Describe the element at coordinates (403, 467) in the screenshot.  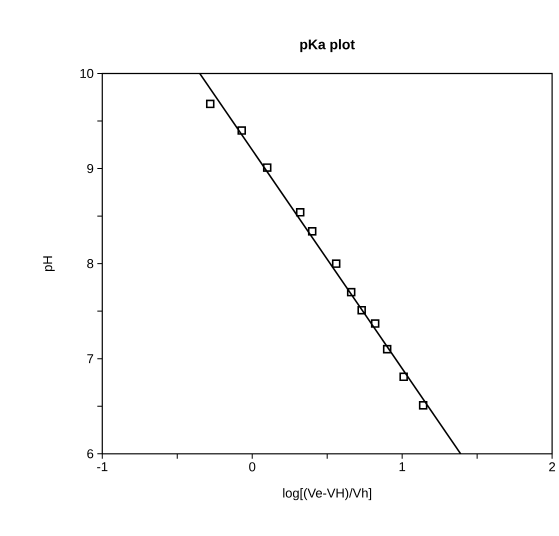
I see `x-tick-label: 1` at that location.